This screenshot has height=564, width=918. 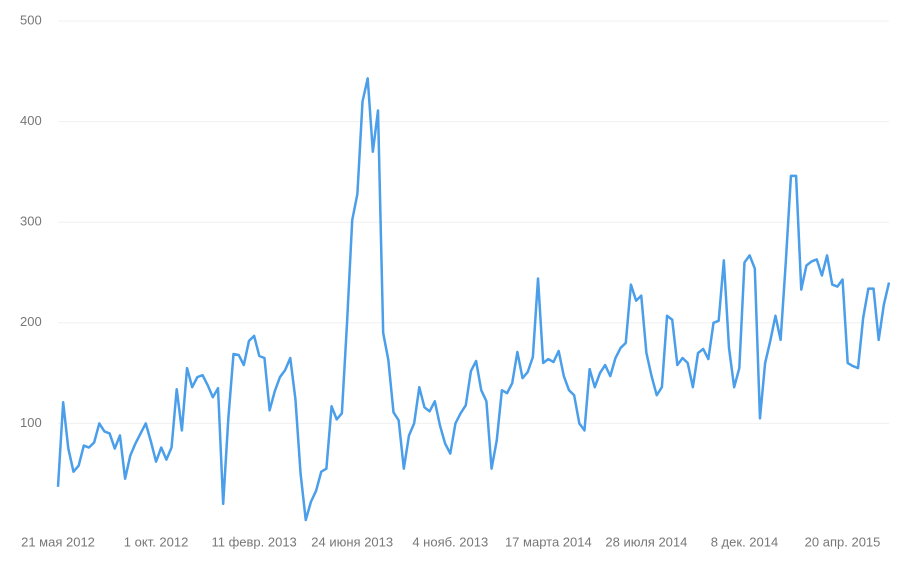 I want to click on y-tick-label: 100, so click(x=31, y=422).